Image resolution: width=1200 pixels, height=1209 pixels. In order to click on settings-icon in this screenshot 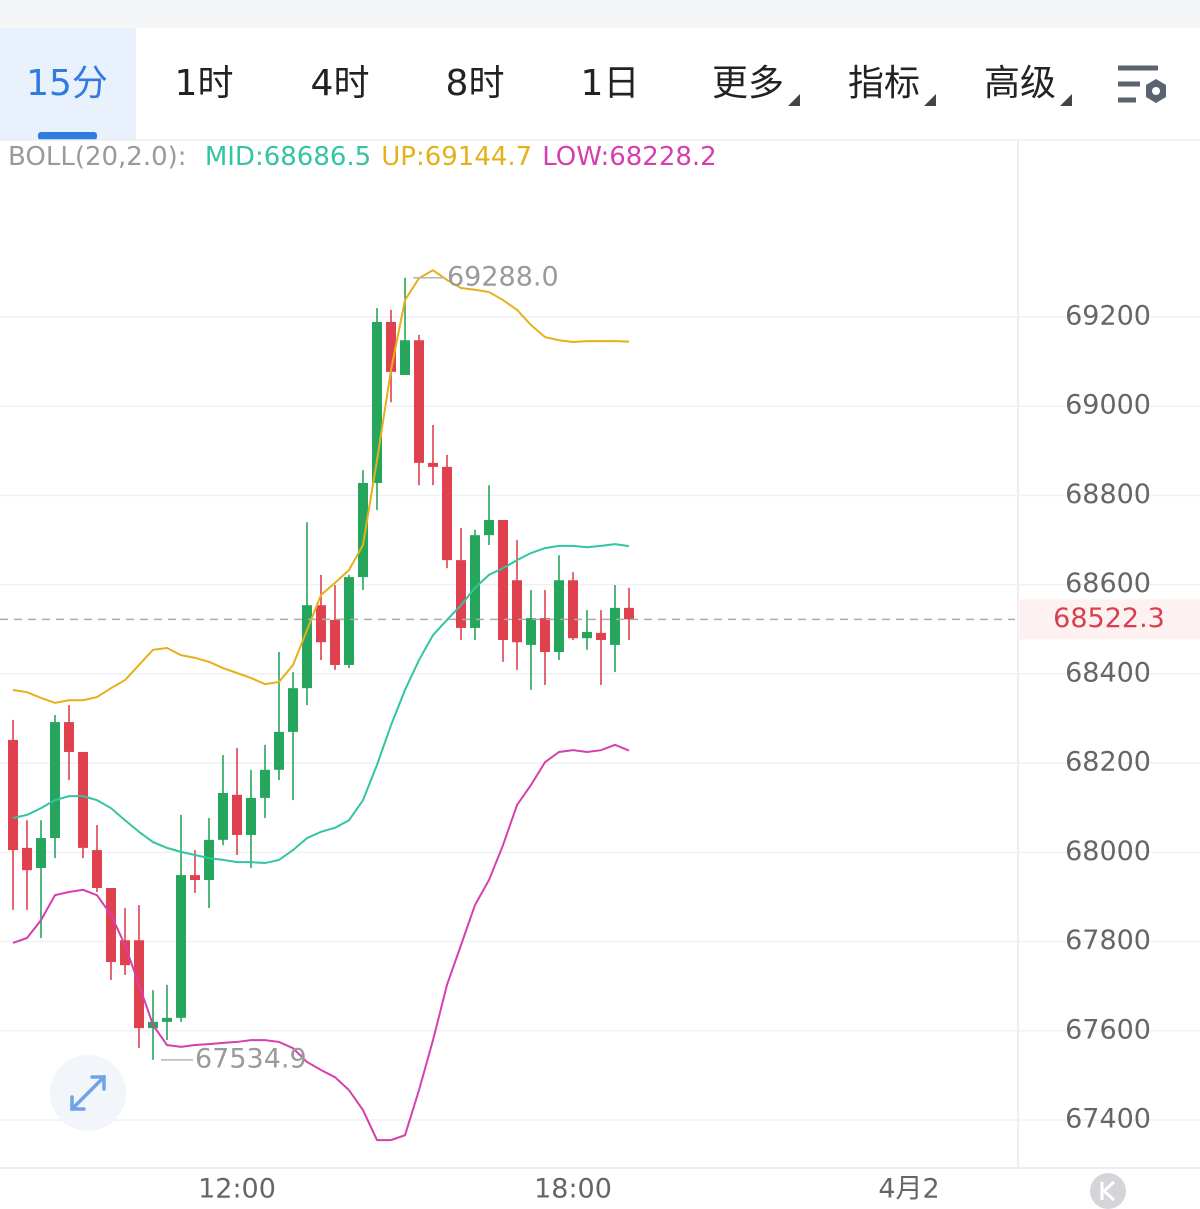, I will do `click(1142, 84)`.